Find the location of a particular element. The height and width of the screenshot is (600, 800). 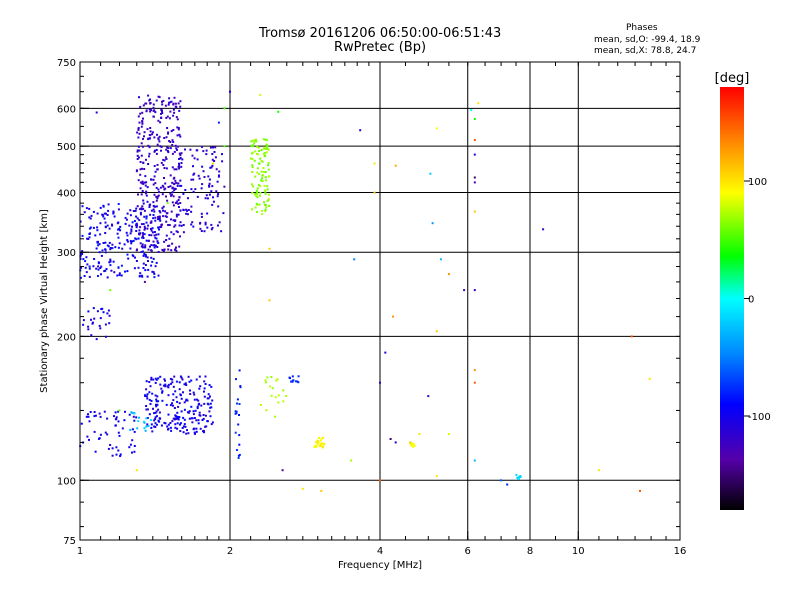

chart-title: Tromsø 20161206 06:50:00-06:51:43 is located at coordinates (380, 33).